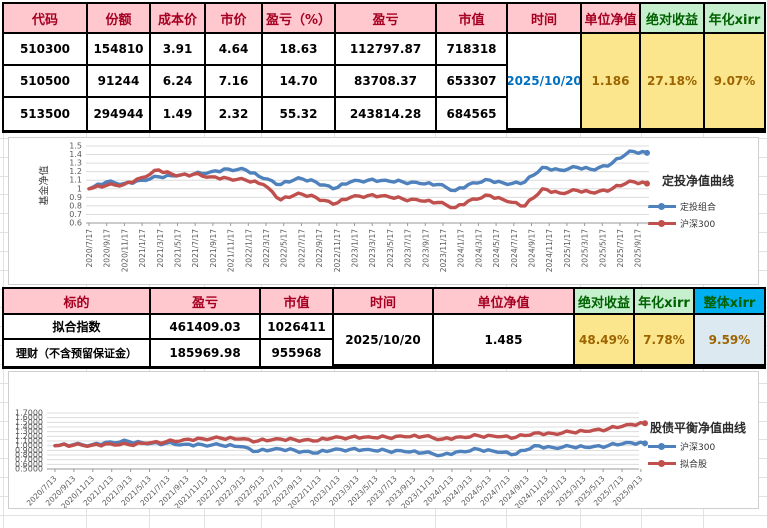 This screenshot has height=528, width=767. I want to click on x-tick-label: 2020/9/17, so click(107, 248).